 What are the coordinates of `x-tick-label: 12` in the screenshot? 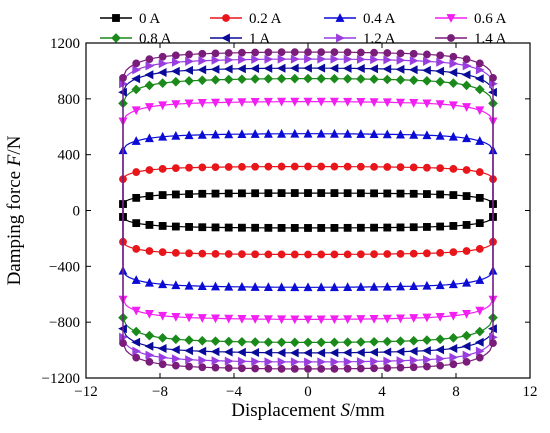 It's located at (530, 392).